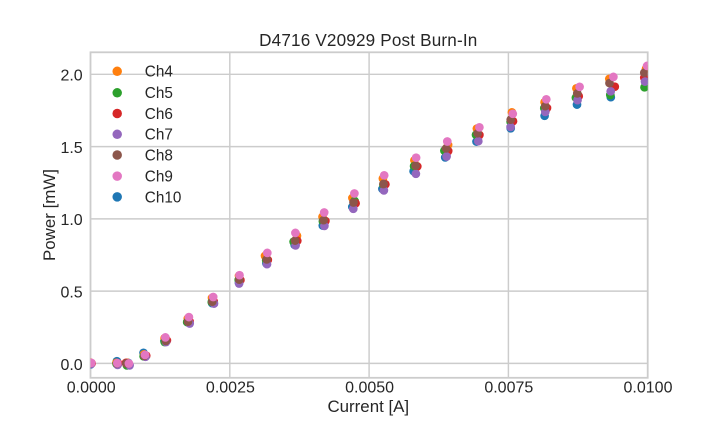 The height and width of the screenshot is (432, 720). I want to click on svg-text: Ch9, so click(159, 177).